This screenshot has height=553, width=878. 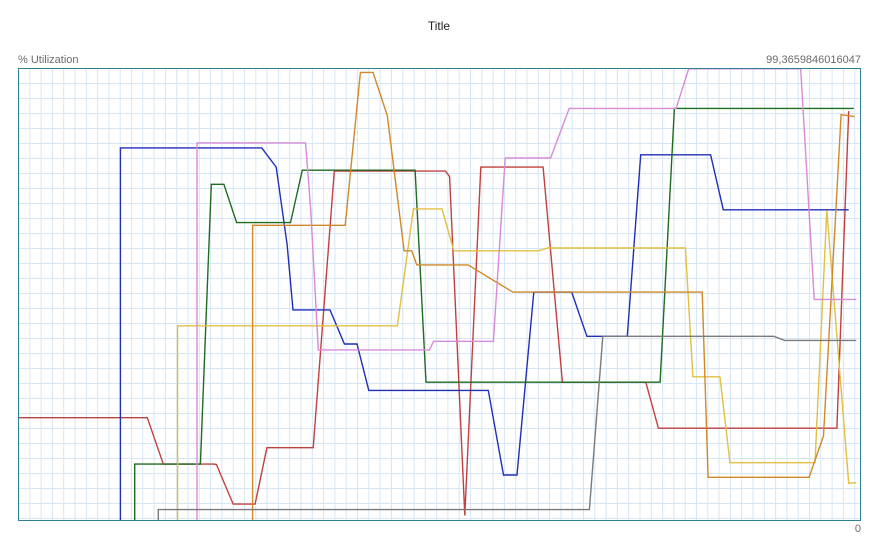 I want to click on y-axis-min-label: 0, so click(x=857, y=529).